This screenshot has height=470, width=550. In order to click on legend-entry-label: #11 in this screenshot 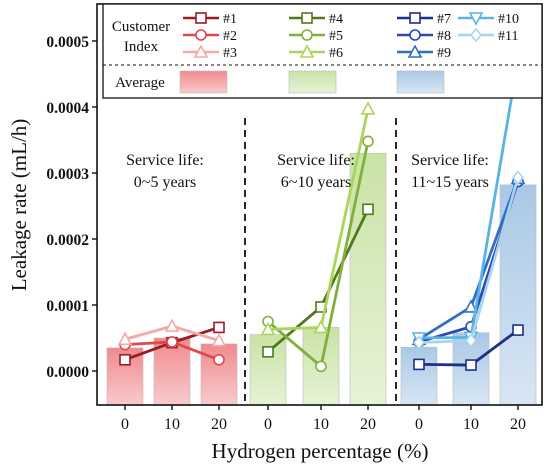, I will do `click(508, 36)`.